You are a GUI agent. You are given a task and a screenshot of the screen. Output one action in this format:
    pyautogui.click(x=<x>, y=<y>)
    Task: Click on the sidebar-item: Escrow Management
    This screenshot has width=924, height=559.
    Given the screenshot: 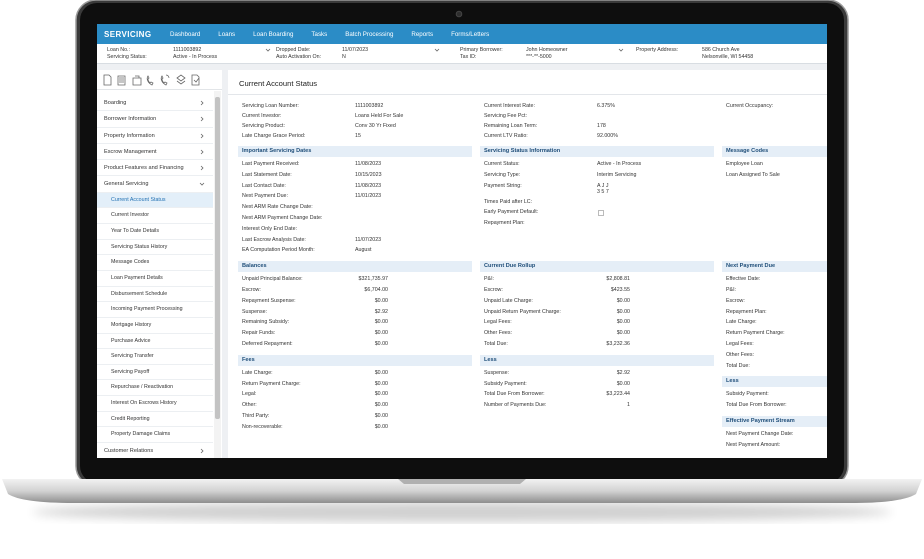 What is the action you would take?
    pyautogui.click(x=155, y=152)
    